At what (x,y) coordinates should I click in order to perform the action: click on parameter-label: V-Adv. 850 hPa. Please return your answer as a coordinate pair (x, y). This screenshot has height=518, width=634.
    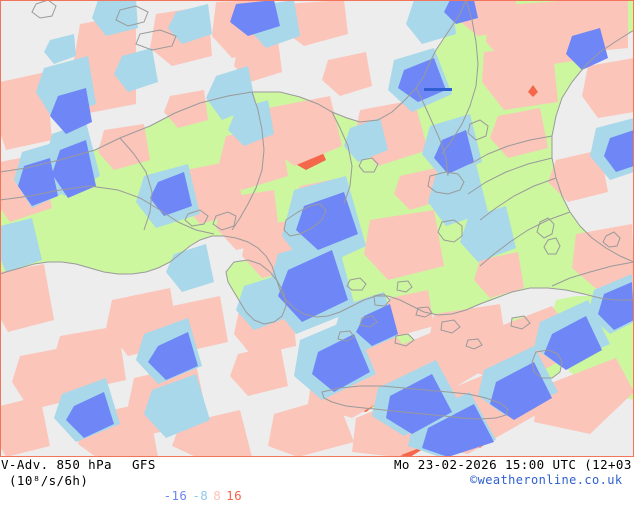
    Looking at the image, I should click on (56, 464).